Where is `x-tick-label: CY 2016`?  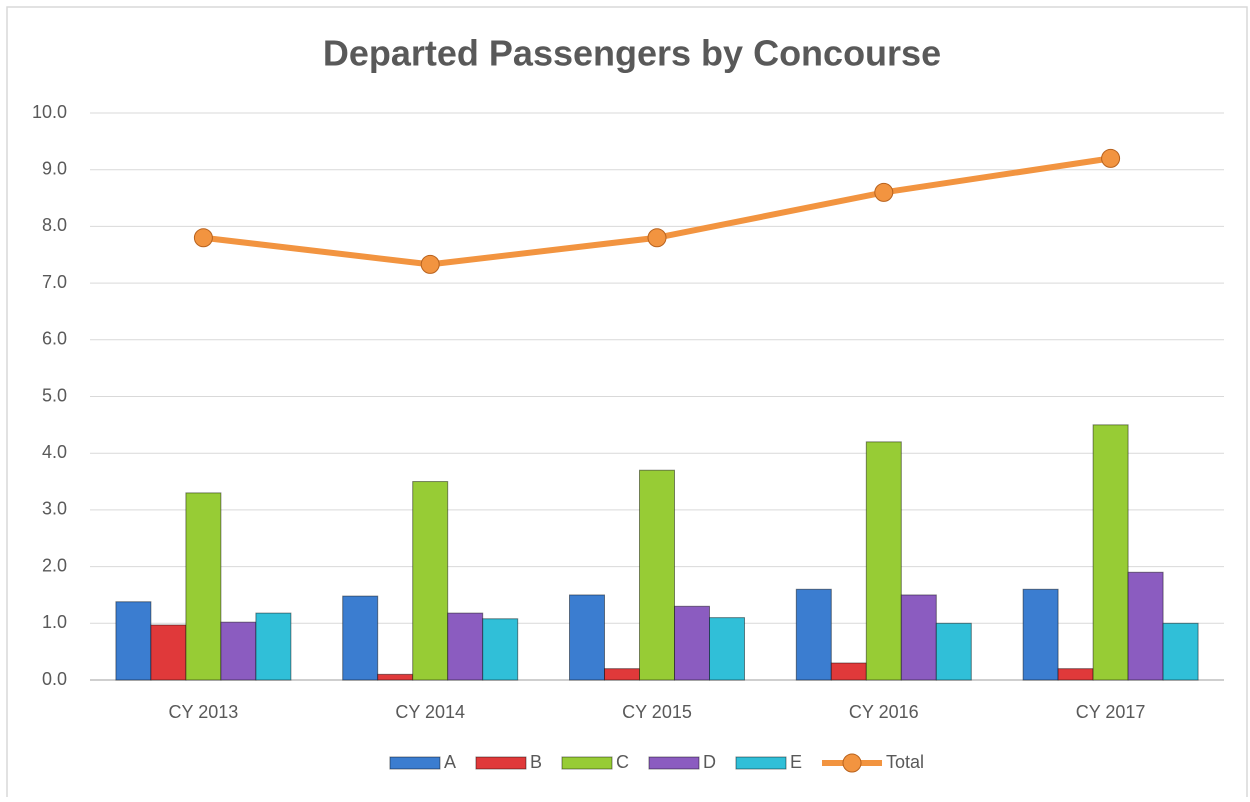
x-tick-label: CY 2016 is located at coordinates (884, 712).